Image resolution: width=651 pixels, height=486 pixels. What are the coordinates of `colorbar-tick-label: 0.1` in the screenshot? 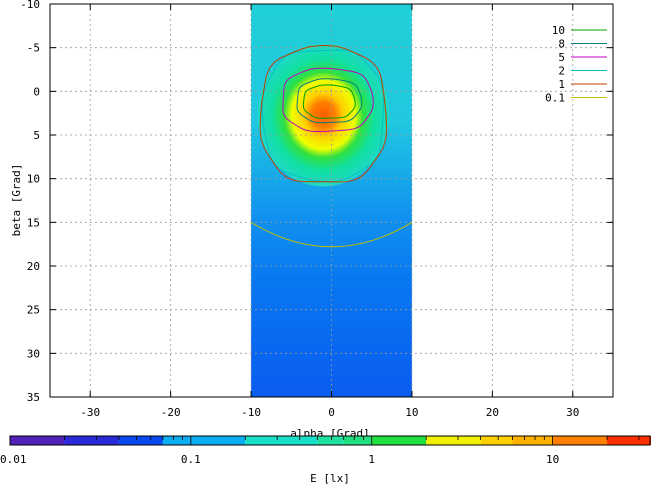 It's located at (191, 459).